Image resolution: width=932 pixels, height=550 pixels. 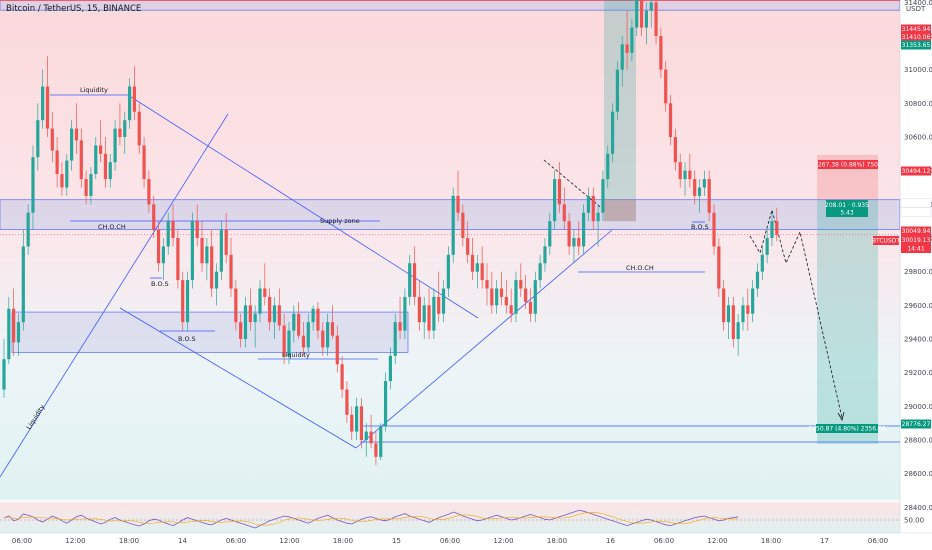 I want to click on symbol-badge, so click(x=886, y=240).